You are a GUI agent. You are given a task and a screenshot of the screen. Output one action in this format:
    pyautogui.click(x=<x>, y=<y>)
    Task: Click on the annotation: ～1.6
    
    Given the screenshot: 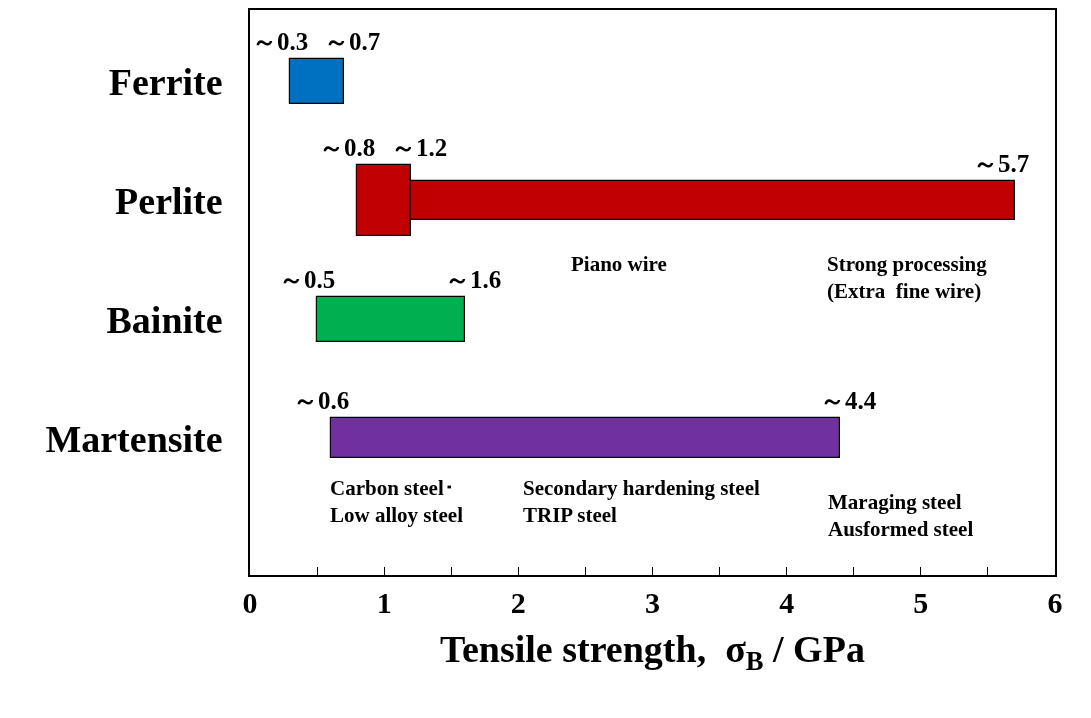 What is the action you would take?
    pyautogui.click(x=473, y=279)
    